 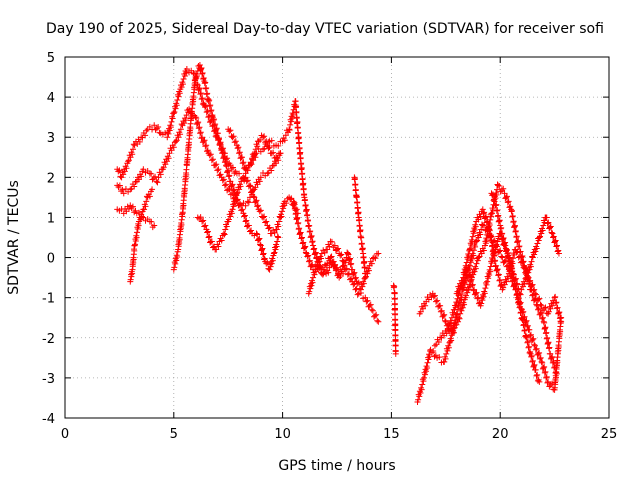 What do you see at coordinates (48, 379) in the screenshot?
I see `y-tick-label: -3` at bounding box center [48, 379].